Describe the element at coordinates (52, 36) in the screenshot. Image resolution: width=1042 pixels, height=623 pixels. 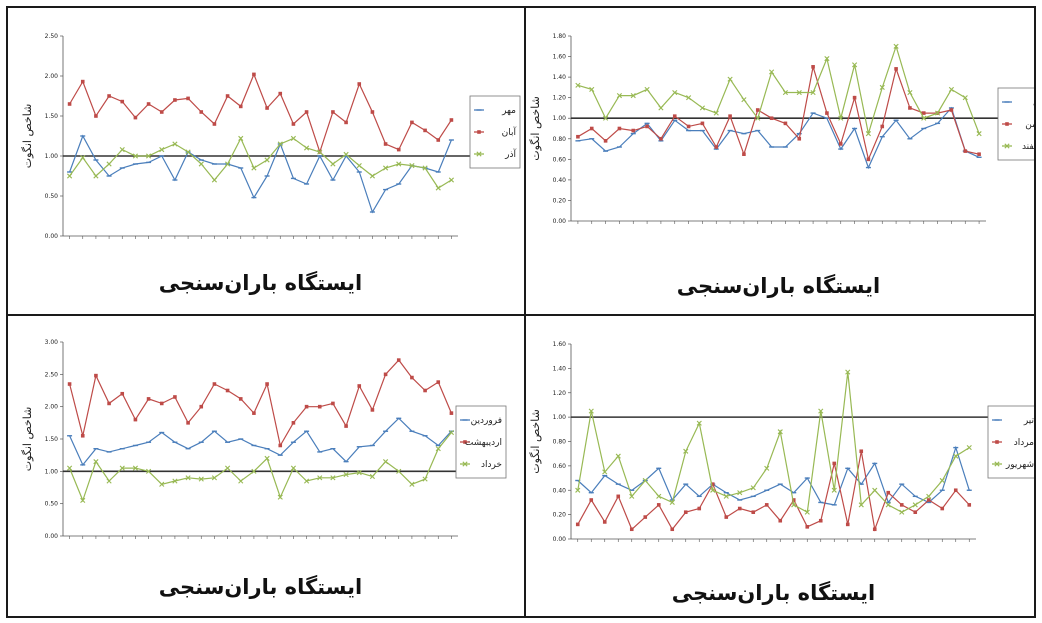
I see `y-tick-label: 2.50` at that location.